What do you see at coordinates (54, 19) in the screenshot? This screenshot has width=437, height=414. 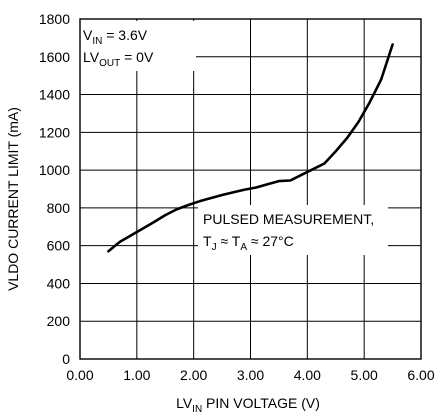 I see `y-tick-label: 1800` at bounding box center [54, 19].